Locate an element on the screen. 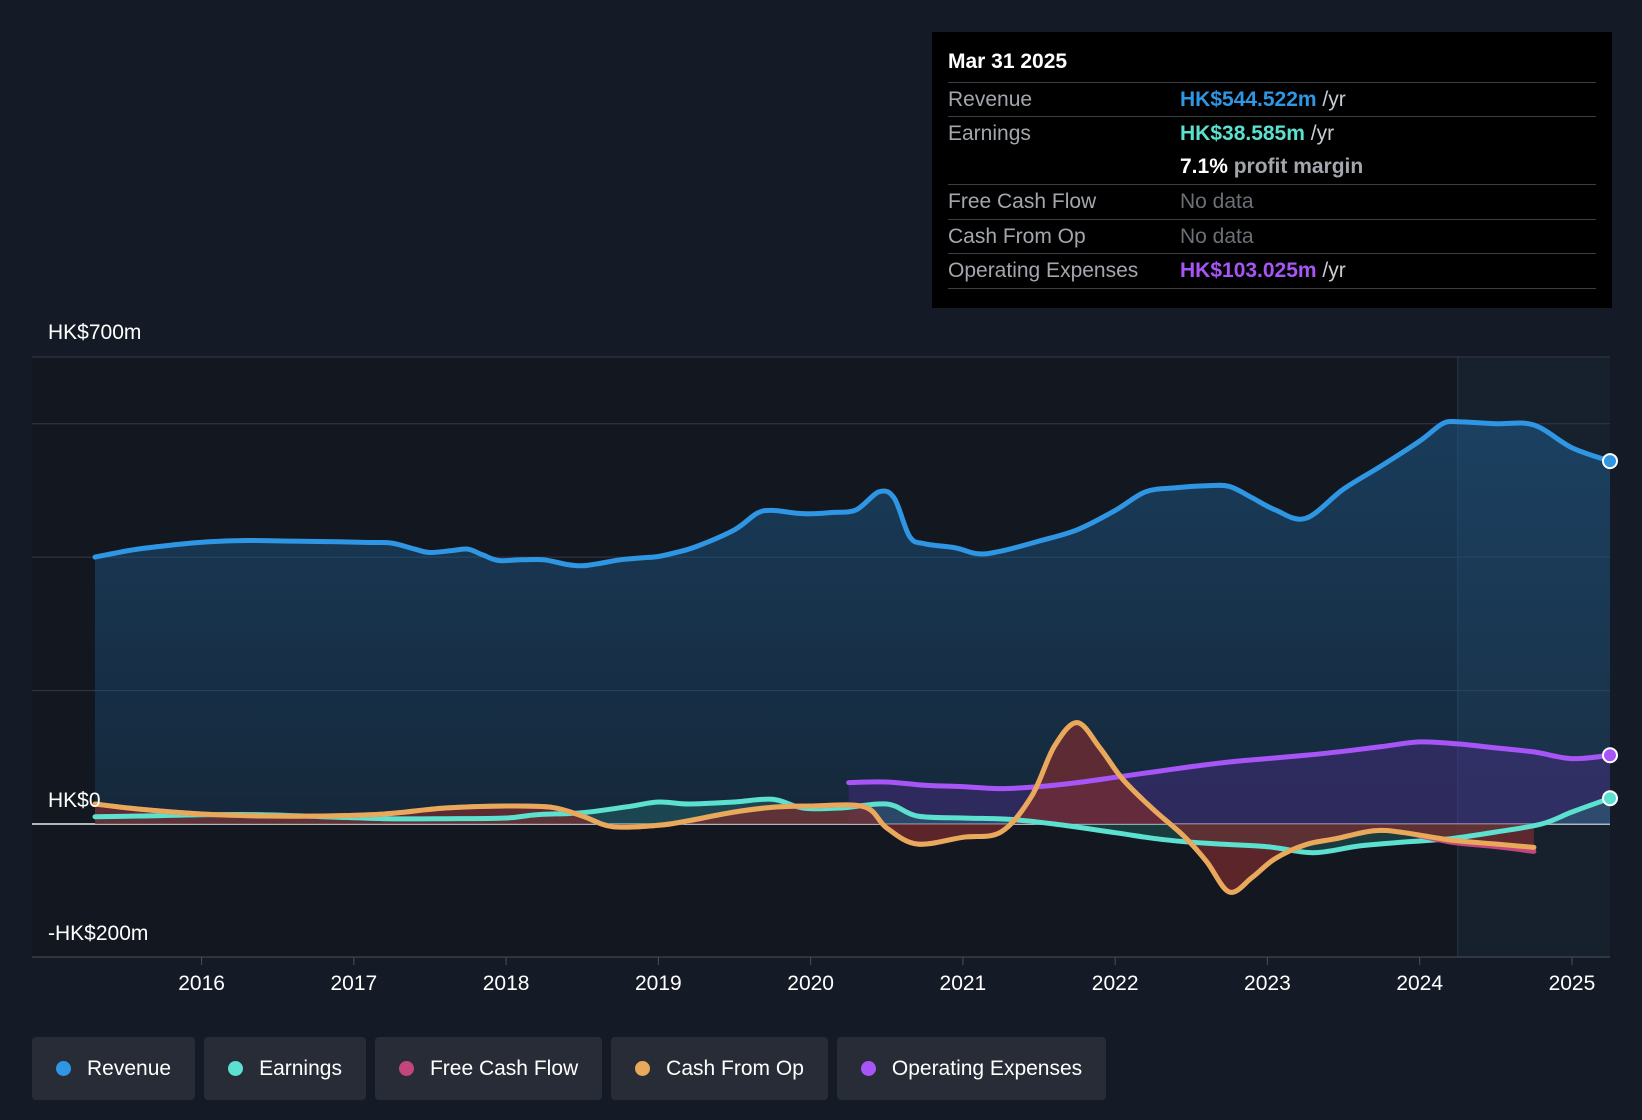 The width and height of the screenshot is (1642, 1120). legend-label-cfo: Cash From Op is located at coordinates (735, 1068).